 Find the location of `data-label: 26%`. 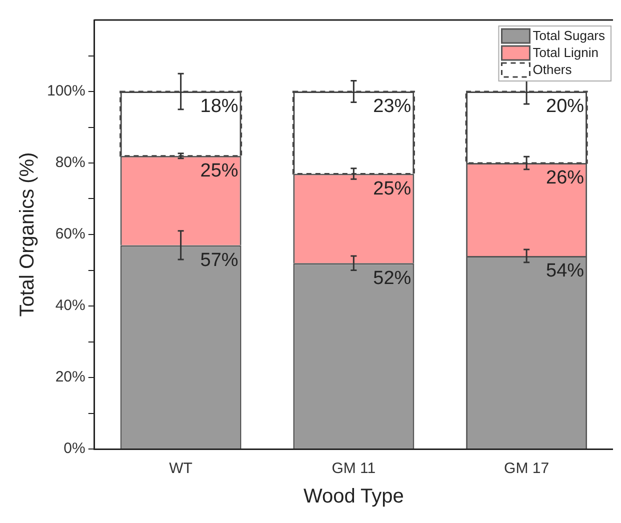

data-label: 26% is located at coordinates (565, 178).